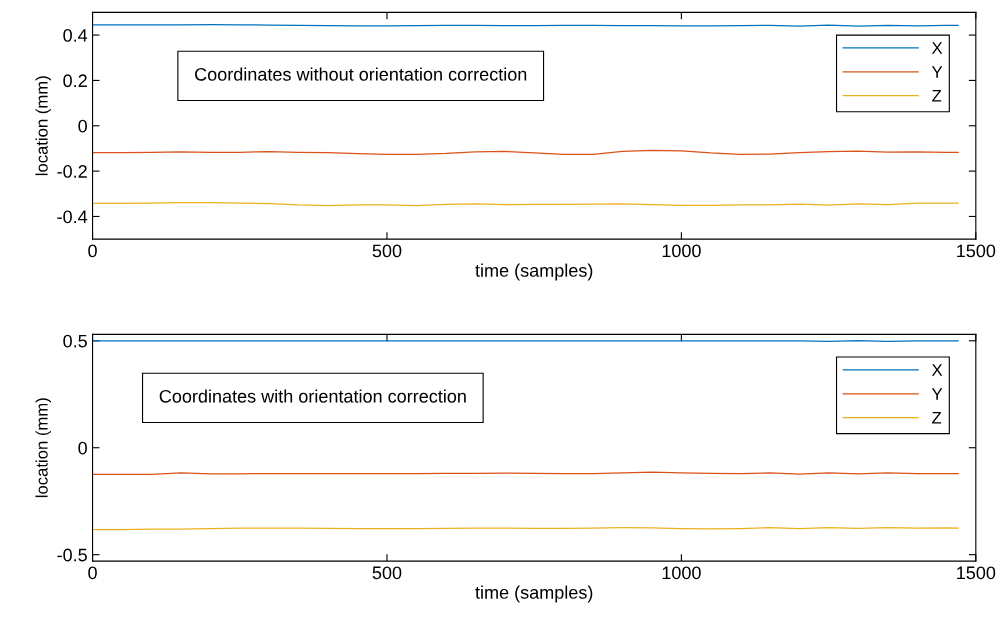  Describe the element at coordinates (75, 35) in the screenshot. I see `y-tick-label: 0.4` at that location.